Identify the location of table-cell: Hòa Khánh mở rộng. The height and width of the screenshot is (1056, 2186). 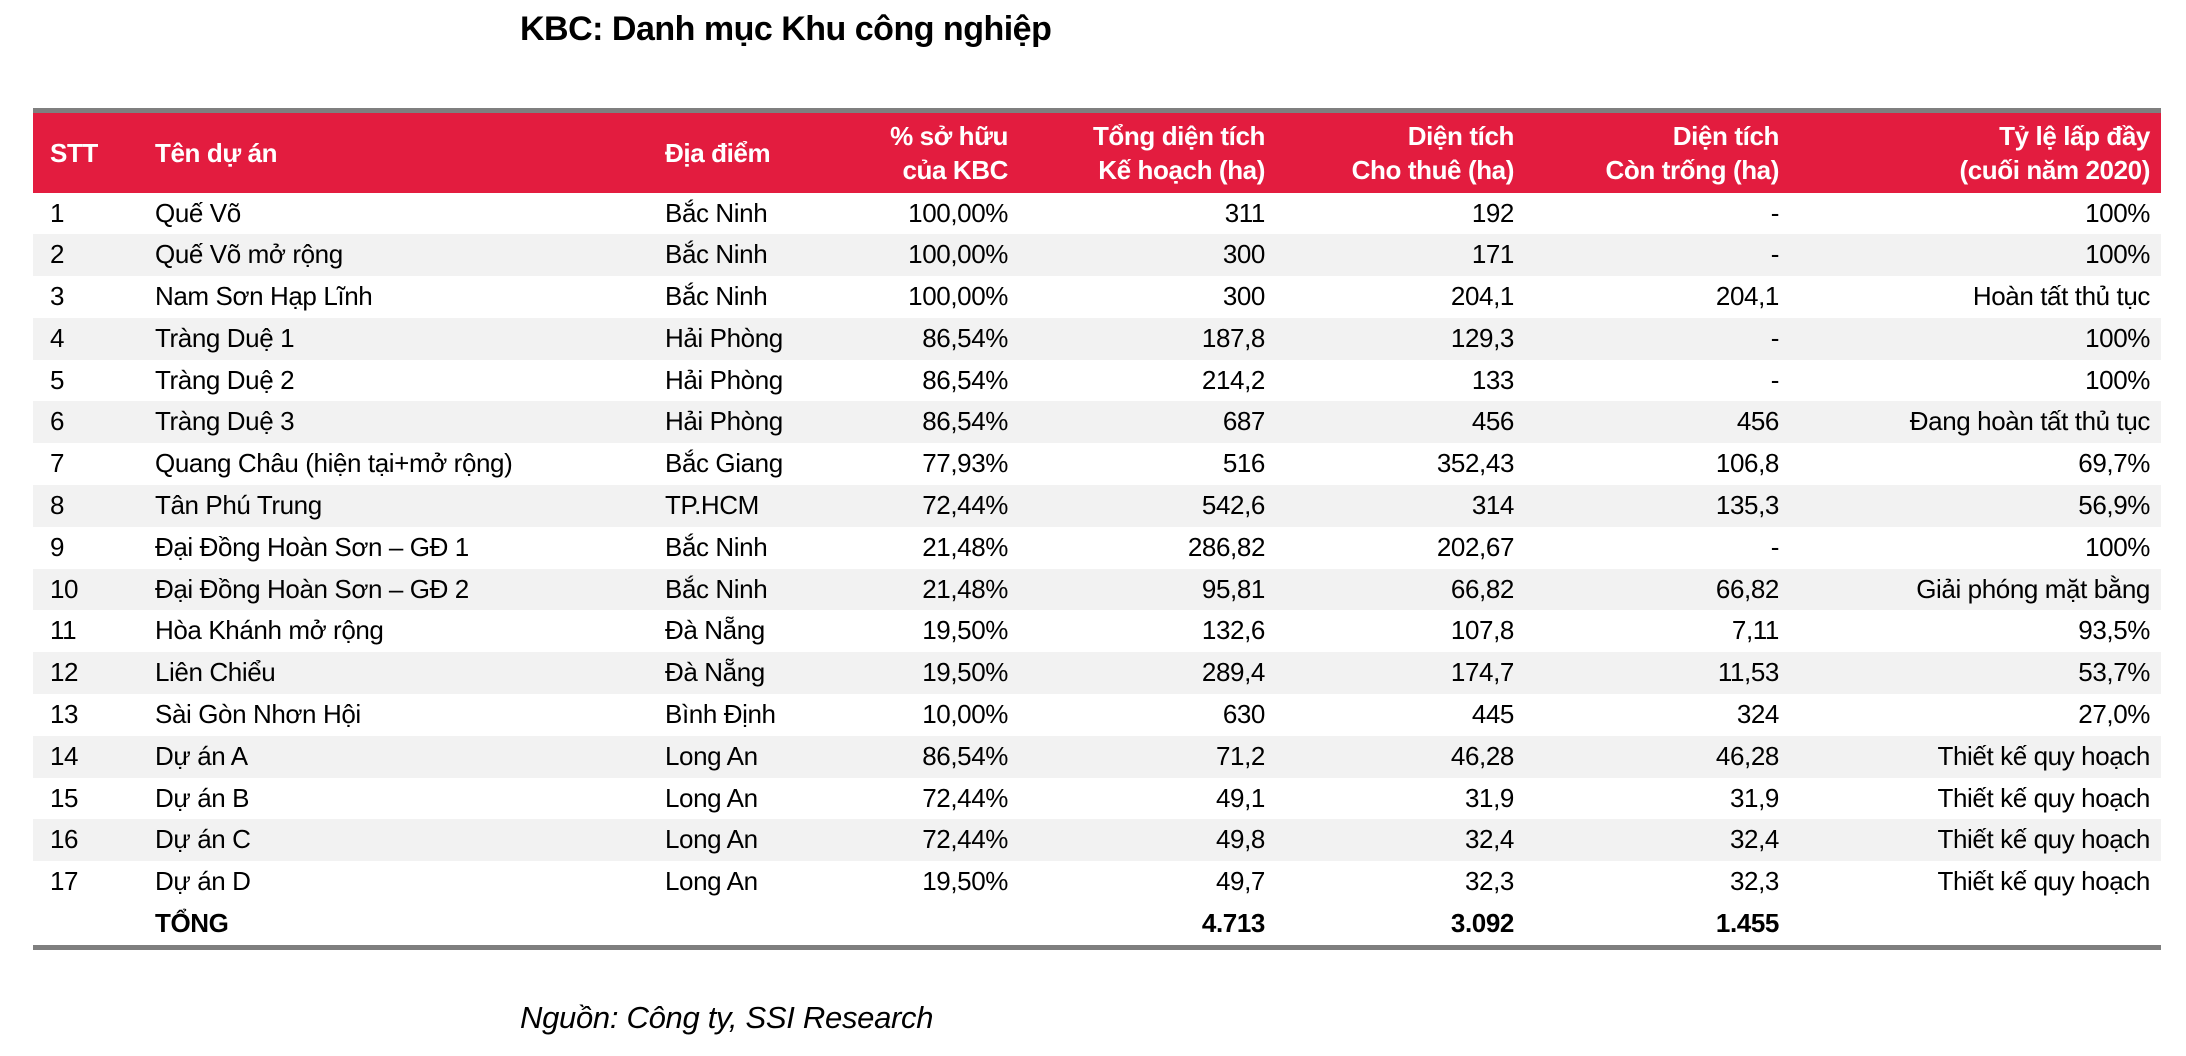
(269, 630).